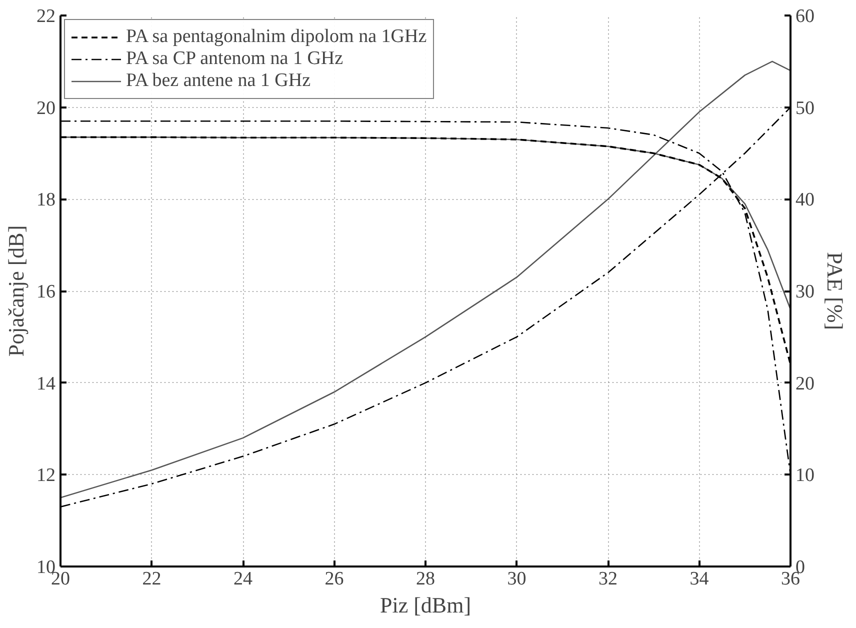 Image resolution: width=856 pixels, height=628 pixels. Describe the element at coordinates (805, 292) in the screenshot. I see `y2-tick-label: 30` at that location.